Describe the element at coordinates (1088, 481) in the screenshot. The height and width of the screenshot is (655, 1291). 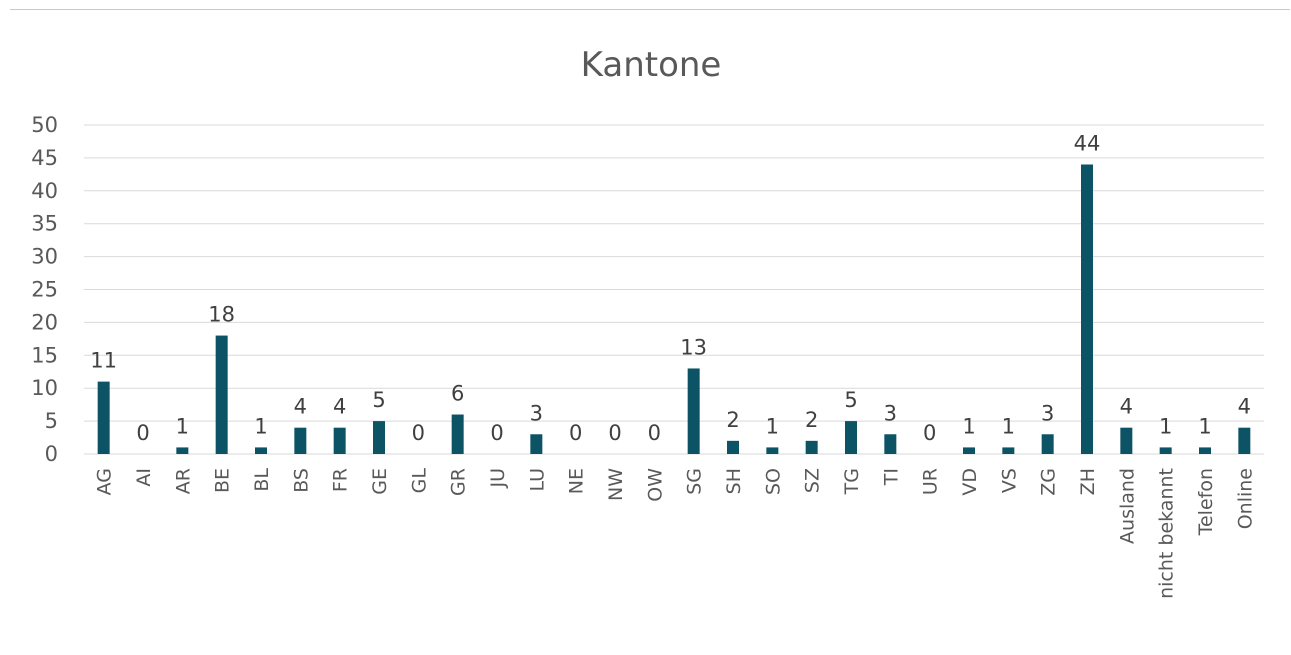
I see `x-tick-label: ZH` at that location.